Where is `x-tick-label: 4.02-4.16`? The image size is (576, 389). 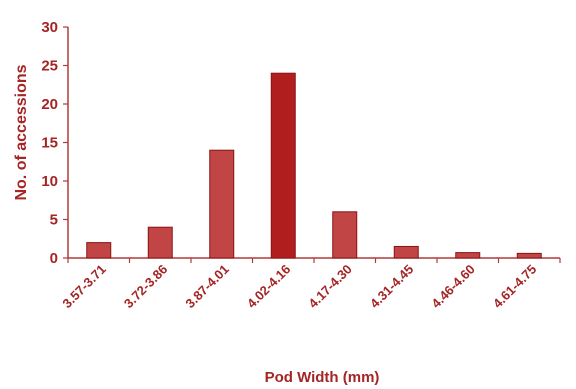 x-tick-label: 4.02-4.16 is located at coordinates (268, 286).